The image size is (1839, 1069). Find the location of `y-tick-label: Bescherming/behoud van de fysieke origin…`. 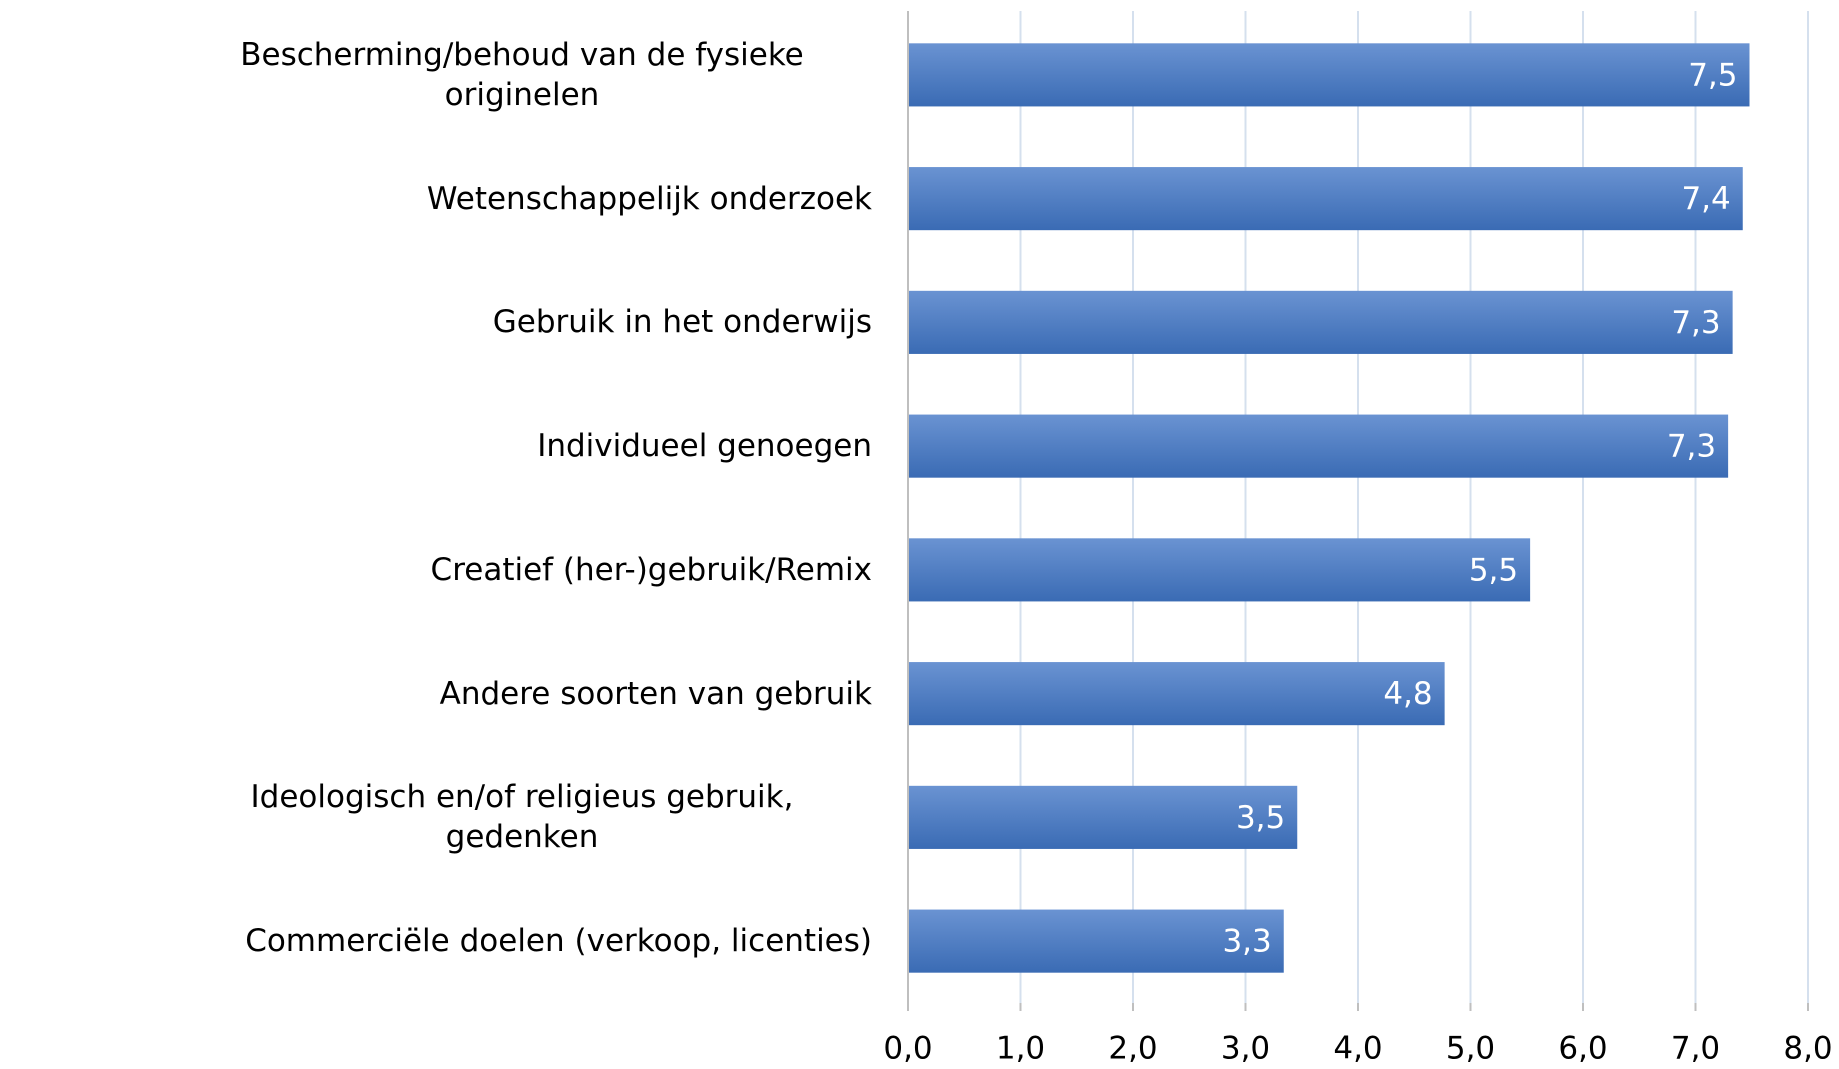

y-tick-label: Bescherming/behoud van de fysieke origin… is located at coordinates (522, 74).